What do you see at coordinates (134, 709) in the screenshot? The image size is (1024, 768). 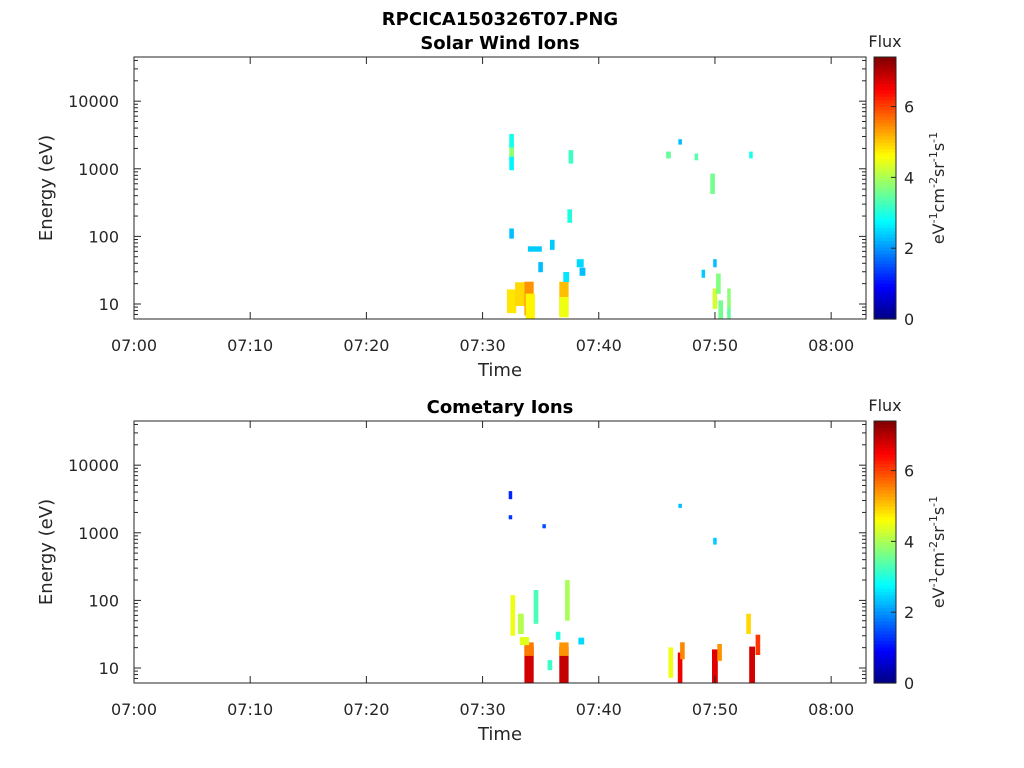 I see `x-tick-label: 07:00` at bounding box center [134, 709].